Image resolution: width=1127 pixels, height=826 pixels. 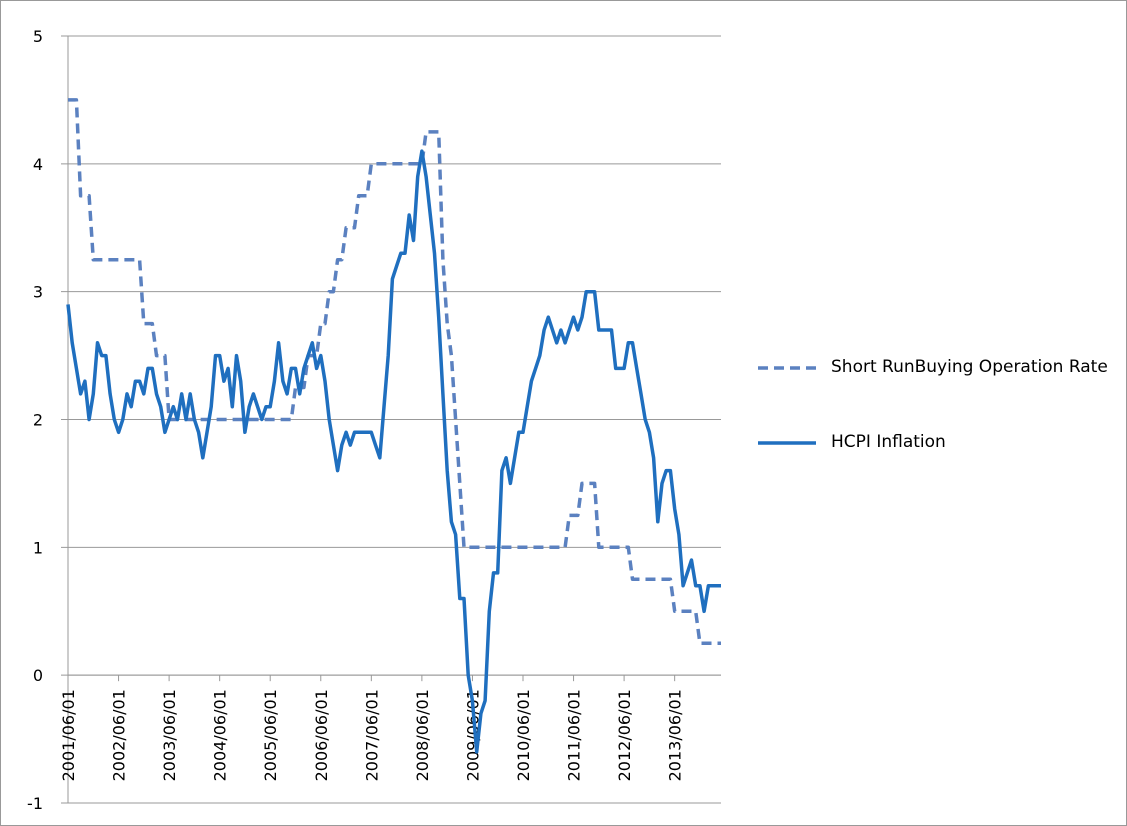 What do you see at coordinates (169, 735) in the screenshot?
I see `x-tick-label: 2003/06/01` at bounding box center [169, 735].